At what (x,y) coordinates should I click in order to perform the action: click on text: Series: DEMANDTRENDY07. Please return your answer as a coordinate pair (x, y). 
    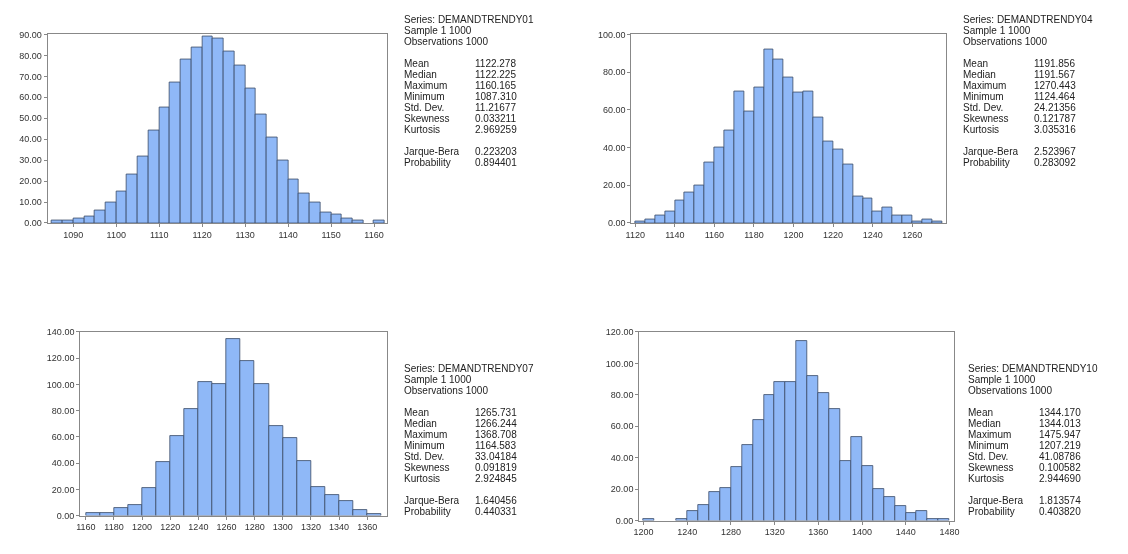
    Looking at the image, I should click on (469, 368).